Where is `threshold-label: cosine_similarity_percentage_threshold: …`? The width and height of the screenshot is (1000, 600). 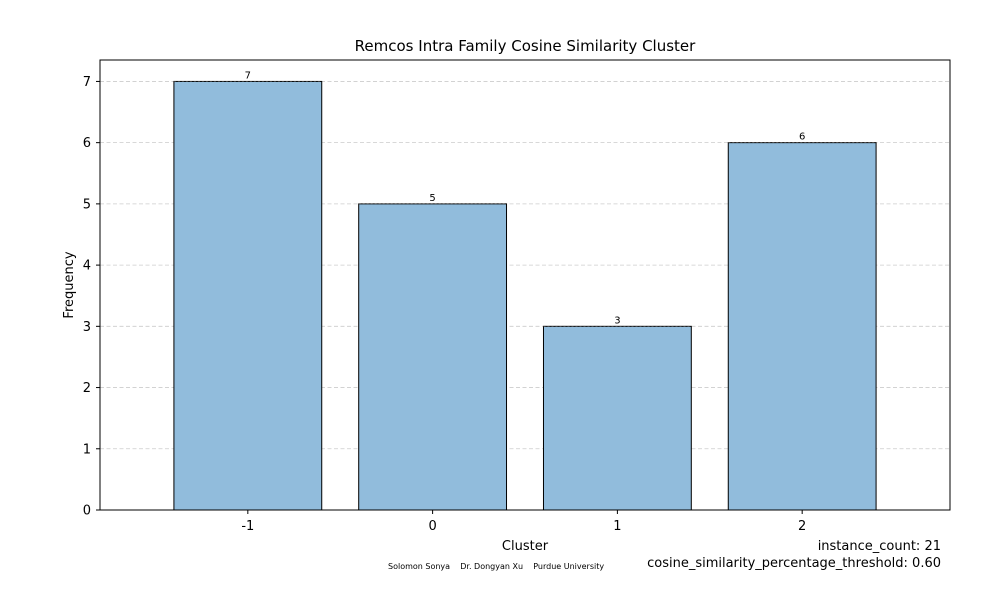
threshold-label: cosine_similarity_percentage_threshold: … is located at coordinates (794, 563).